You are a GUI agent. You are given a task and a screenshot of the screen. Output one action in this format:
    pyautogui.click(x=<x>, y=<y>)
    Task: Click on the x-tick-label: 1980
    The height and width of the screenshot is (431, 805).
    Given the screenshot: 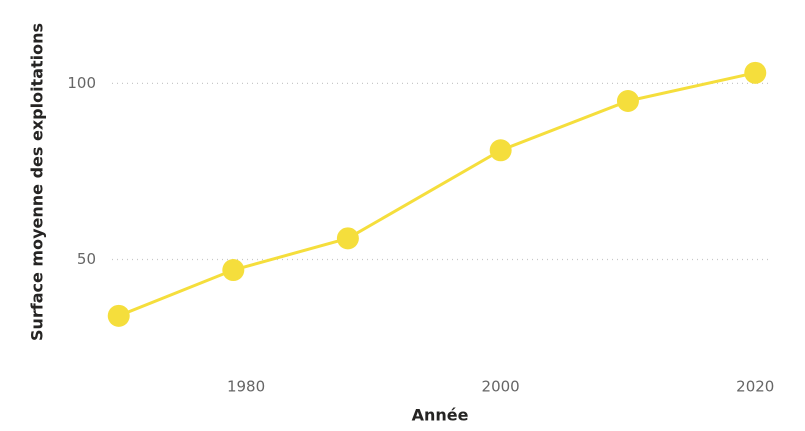 What is the action you would take?
    pyautogui.click(x=246, y=387)
    